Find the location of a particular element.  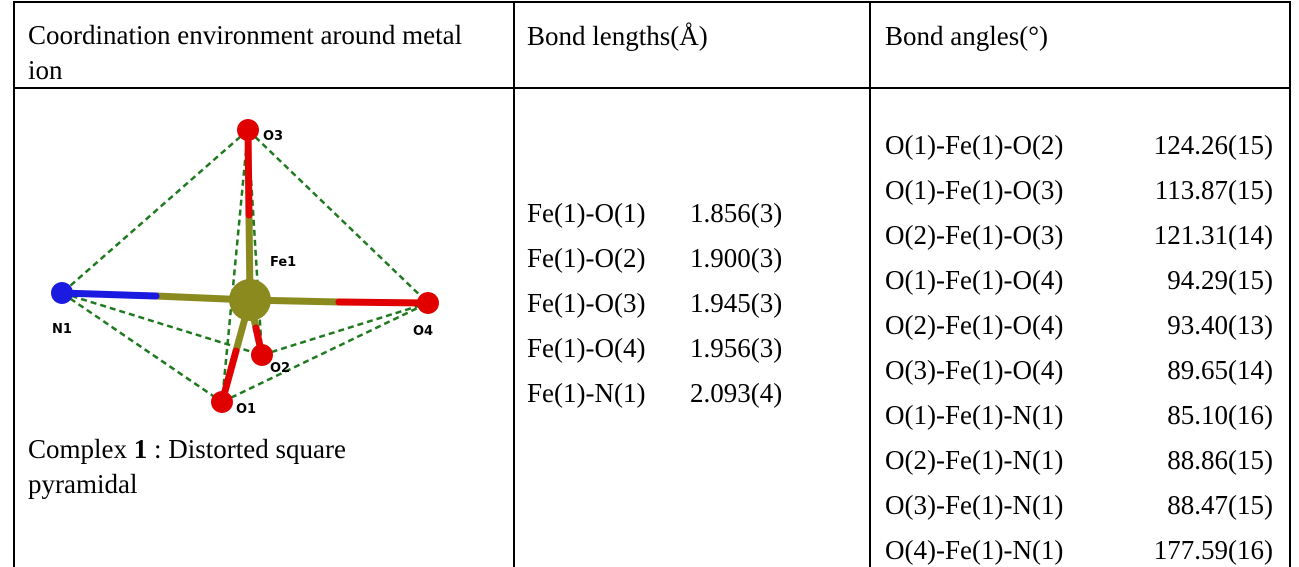

angle-name: O(2)-Fe(1)-N(1) is located at coordinates (974, 460).